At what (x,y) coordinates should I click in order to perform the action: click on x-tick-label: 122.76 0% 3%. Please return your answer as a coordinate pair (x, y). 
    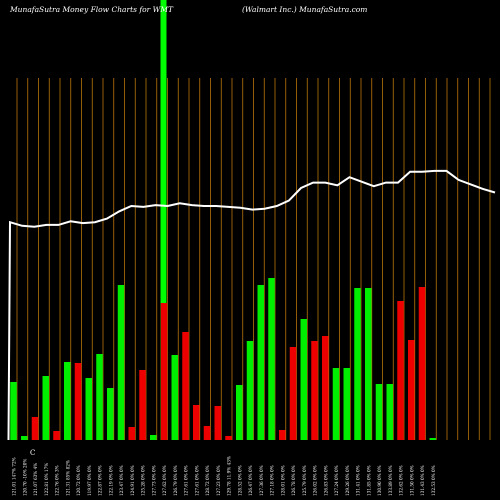
    Looking at the image, I should click on (57, 480).